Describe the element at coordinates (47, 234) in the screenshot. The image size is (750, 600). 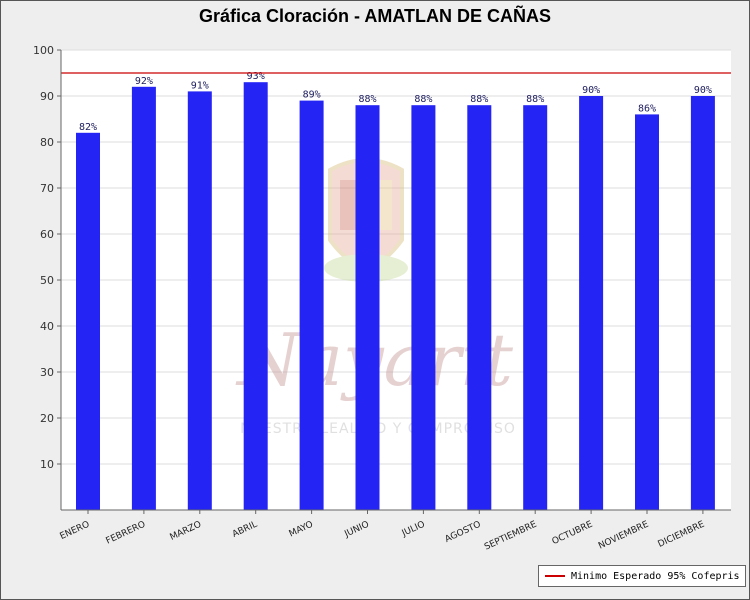
I see `y-tick-label: 60` at that location.